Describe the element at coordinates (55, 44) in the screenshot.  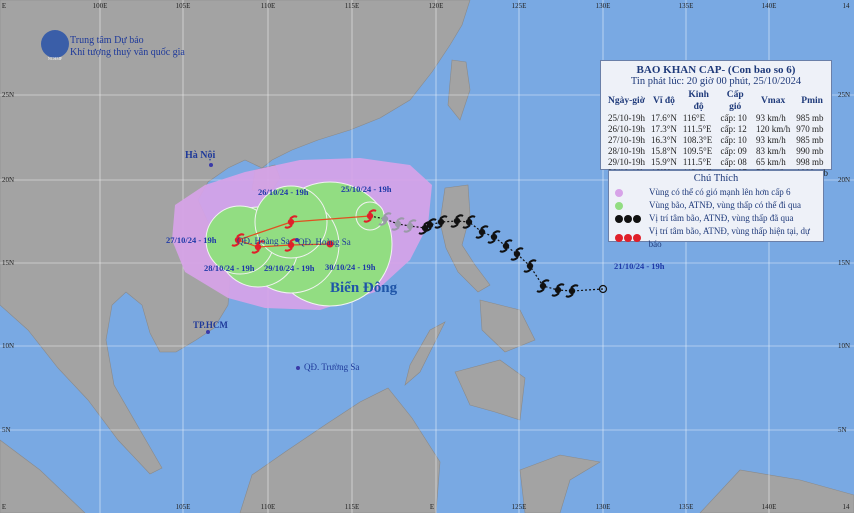
I see `logo` at that location.